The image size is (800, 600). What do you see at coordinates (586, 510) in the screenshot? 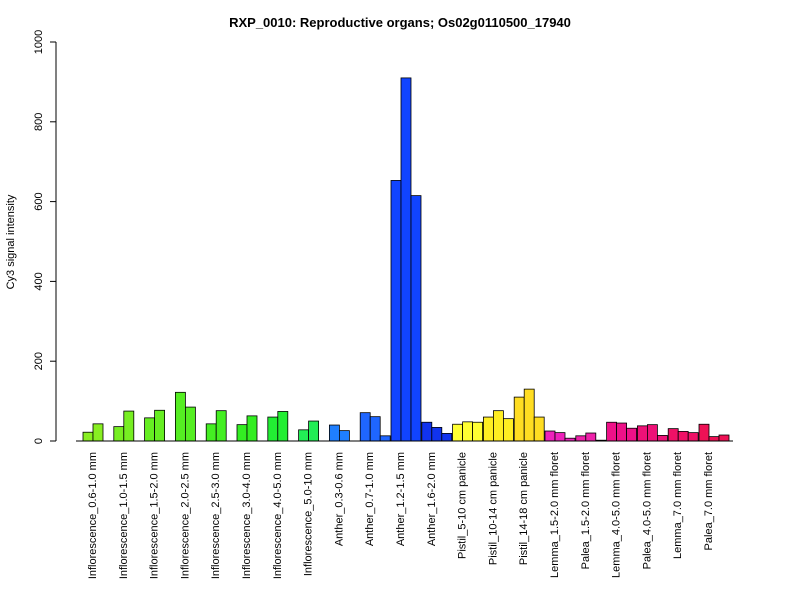
I see `category-label: Palea_1.5-2.0 mm floret` at bounding box center [586, 510].